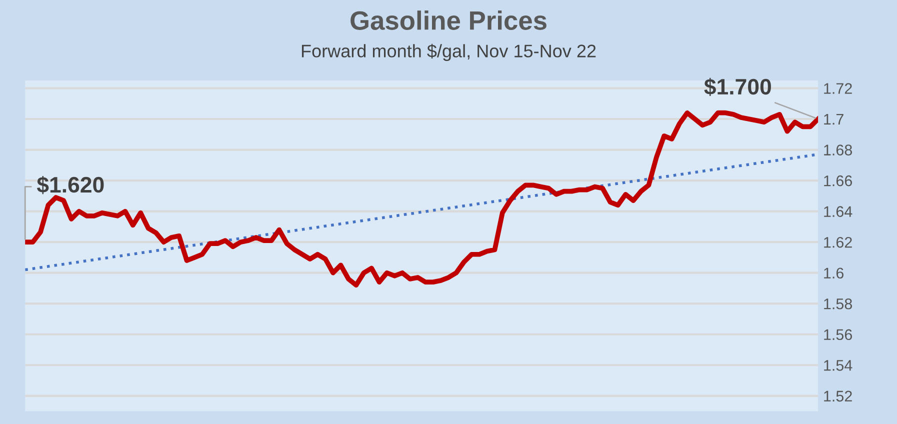  What do you see at coordinates (834, 273) in the screenshot?
I see `y-tick-label: 1.6` at bounding box center [834, 273].